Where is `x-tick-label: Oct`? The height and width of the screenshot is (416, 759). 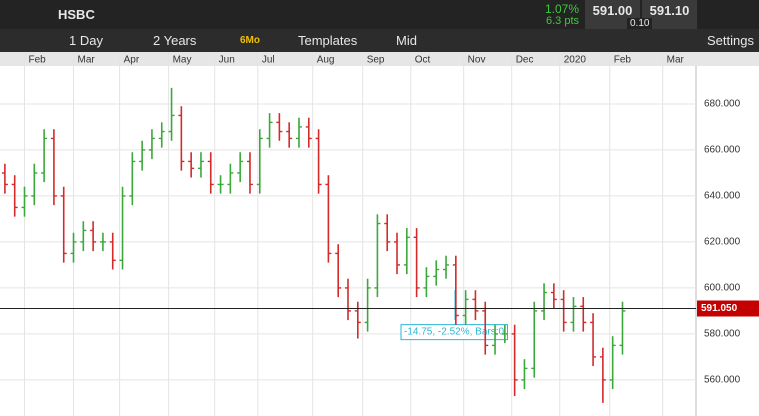
x-tick-label: Oct is located at coordinates (423, 60).